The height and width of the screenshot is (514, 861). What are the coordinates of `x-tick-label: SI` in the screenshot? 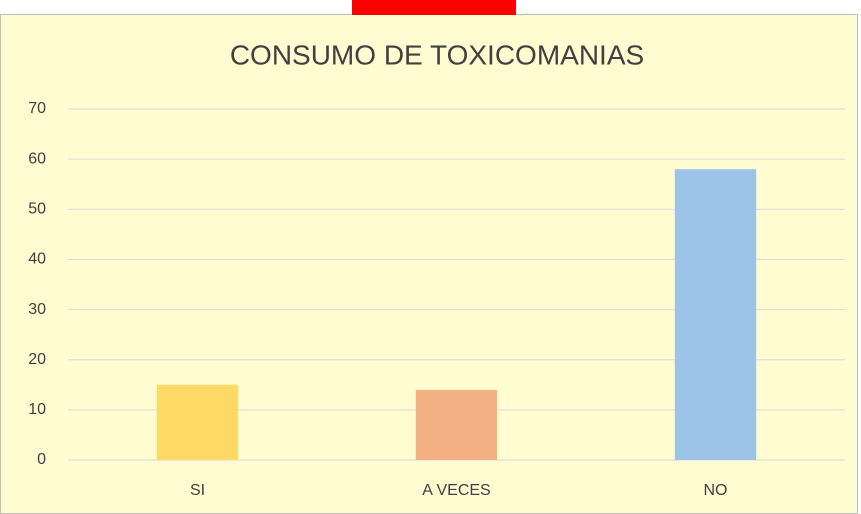 It's located at (197, 490).